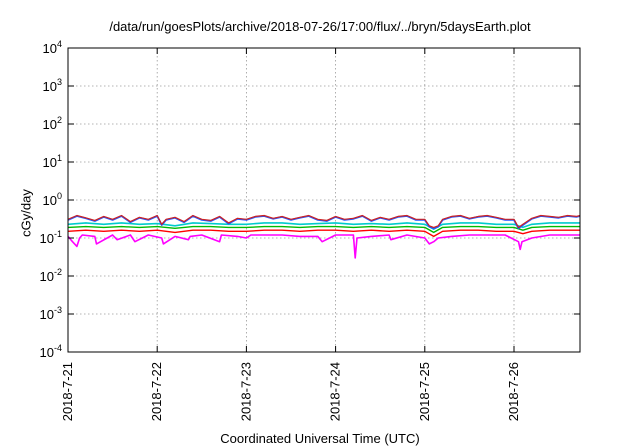  I want to click on y-tick-label: 10³, so click(52, 85).